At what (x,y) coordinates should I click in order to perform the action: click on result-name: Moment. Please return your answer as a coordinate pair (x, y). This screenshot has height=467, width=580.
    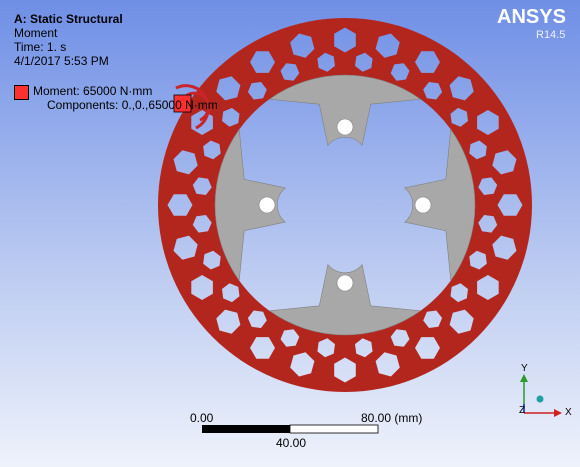
    Looking at the image, I should click on (36, 33).